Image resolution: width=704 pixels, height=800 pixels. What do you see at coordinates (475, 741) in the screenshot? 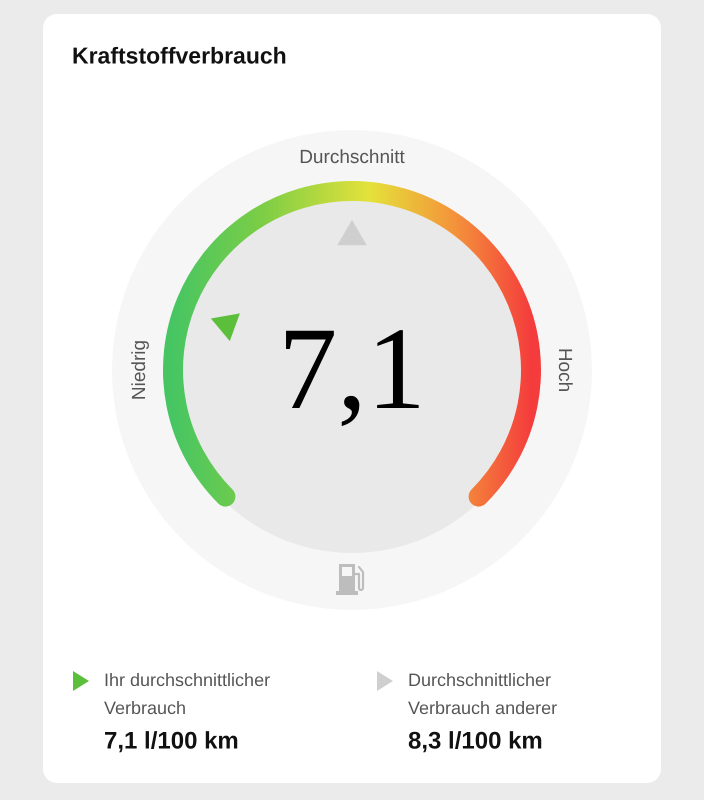
I see `data-label: 8,3 l/100 km` at bounding box center [475, 741].